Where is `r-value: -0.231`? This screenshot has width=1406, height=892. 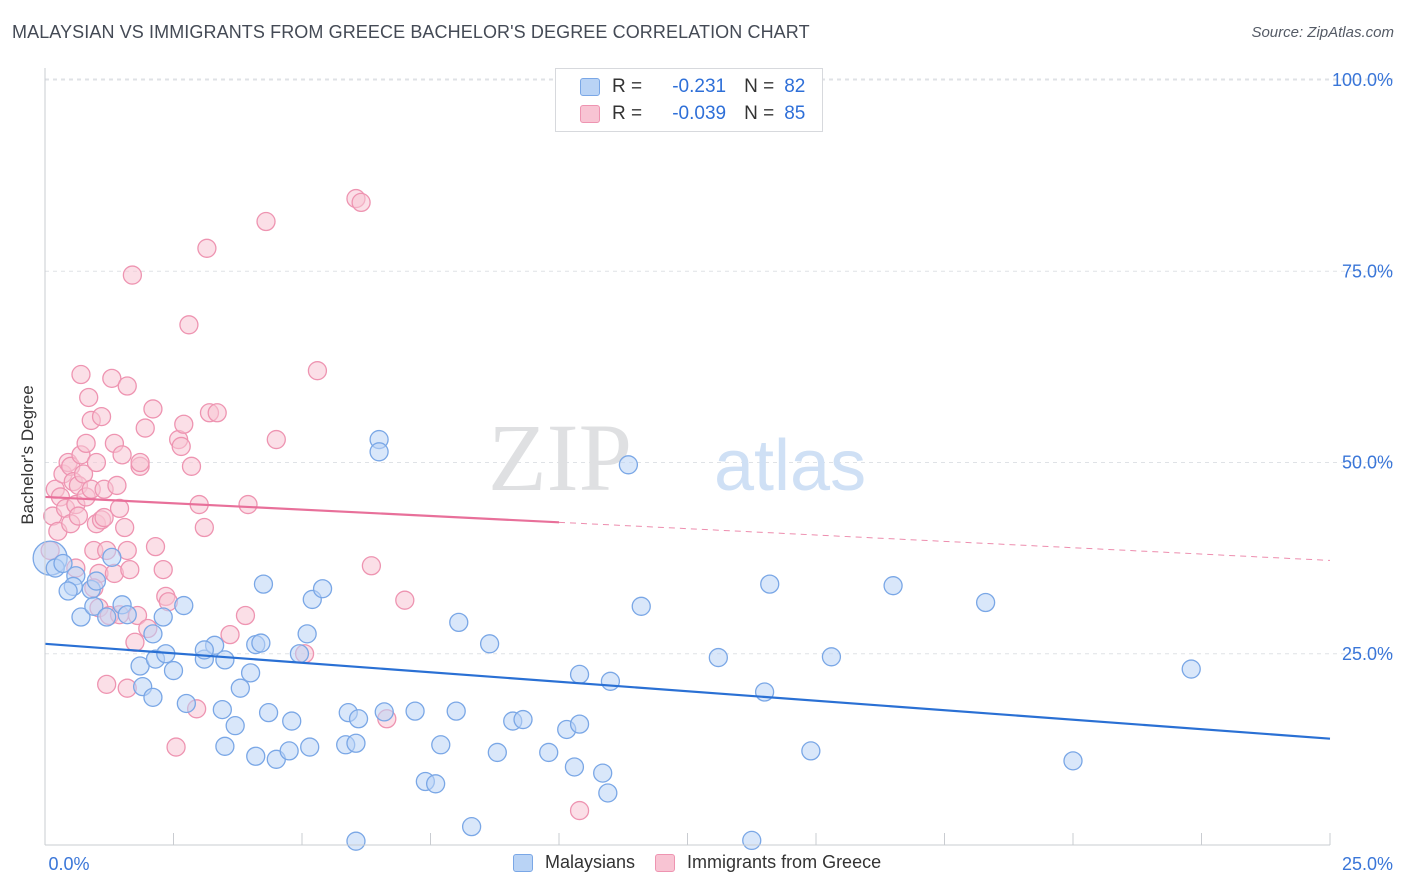
r-value: -0.231 is located at coordinates (699, 86).